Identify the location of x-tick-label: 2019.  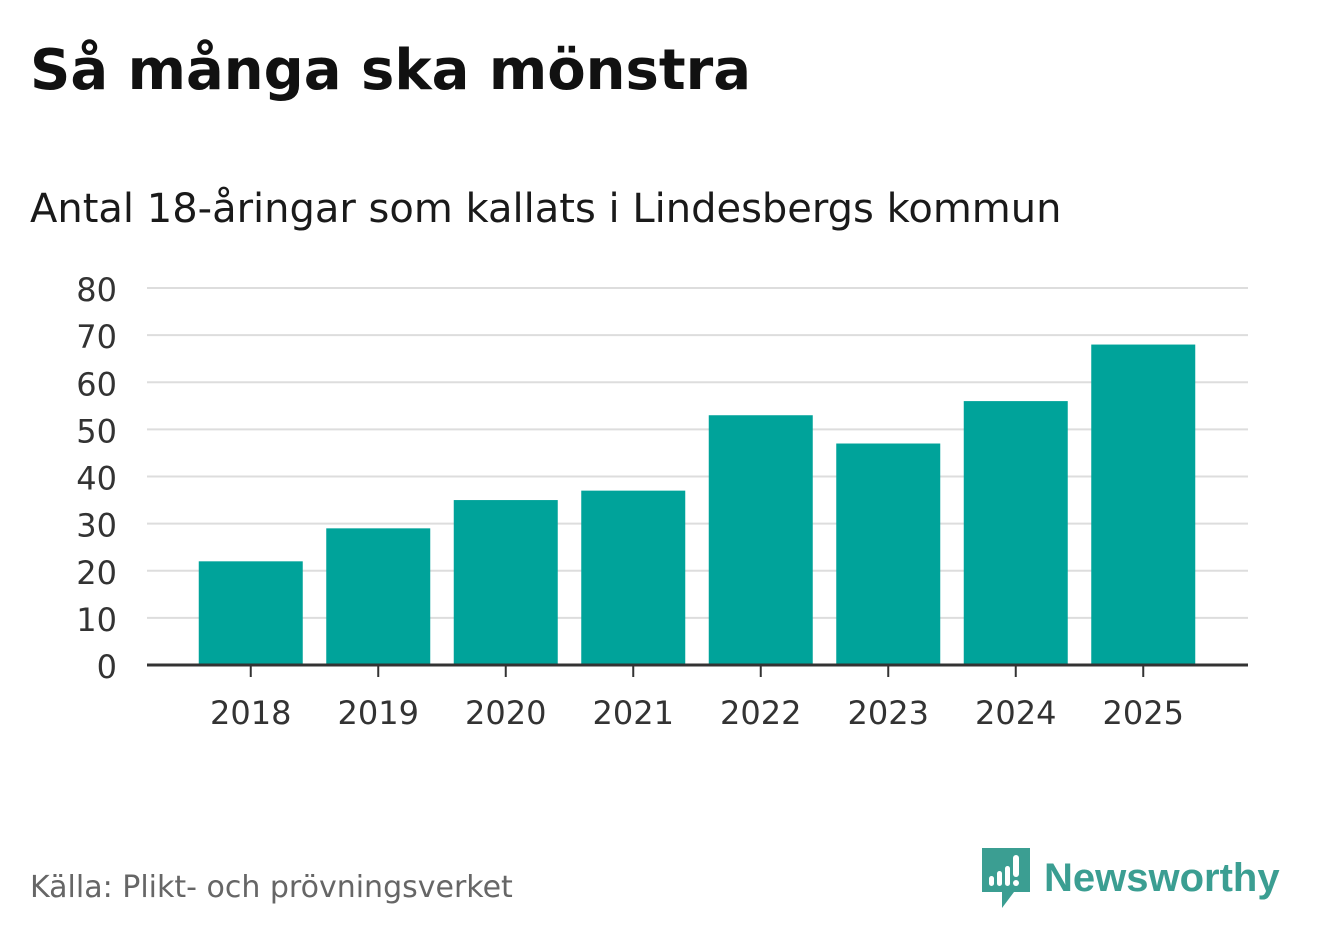
(378, 713).